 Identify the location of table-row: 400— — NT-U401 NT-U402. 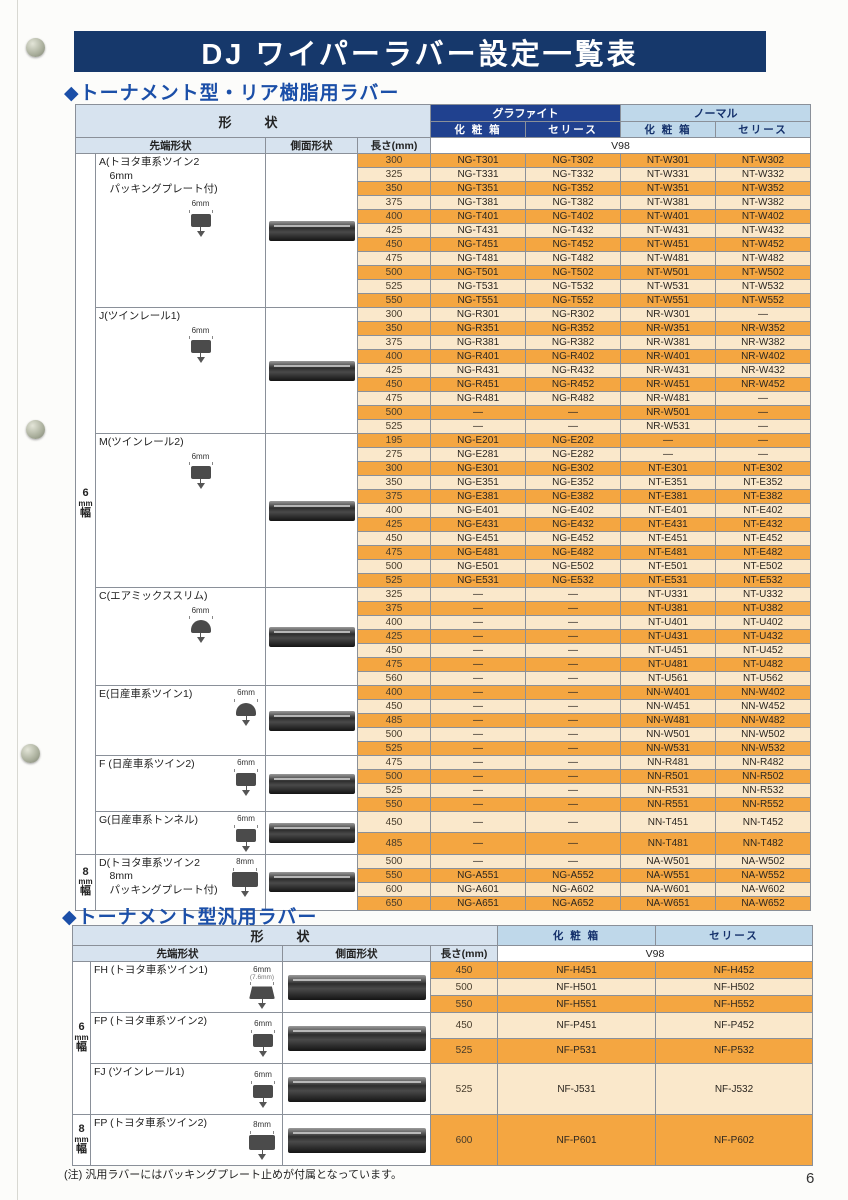
(444, 622).